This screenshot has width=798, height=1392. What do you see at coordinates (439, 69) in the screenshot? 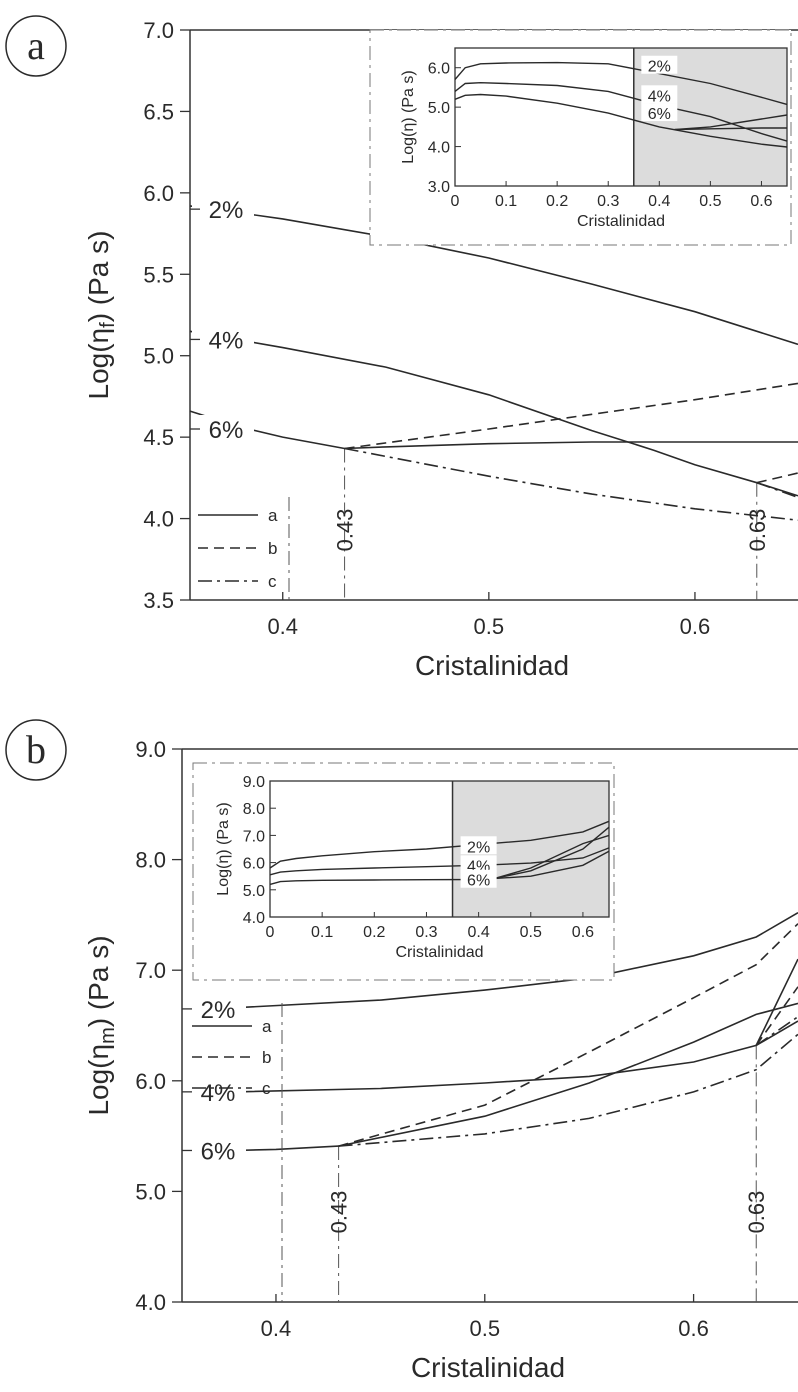
I see `inset-y-tick-label: 6.0` at bounding box center [439, 69].